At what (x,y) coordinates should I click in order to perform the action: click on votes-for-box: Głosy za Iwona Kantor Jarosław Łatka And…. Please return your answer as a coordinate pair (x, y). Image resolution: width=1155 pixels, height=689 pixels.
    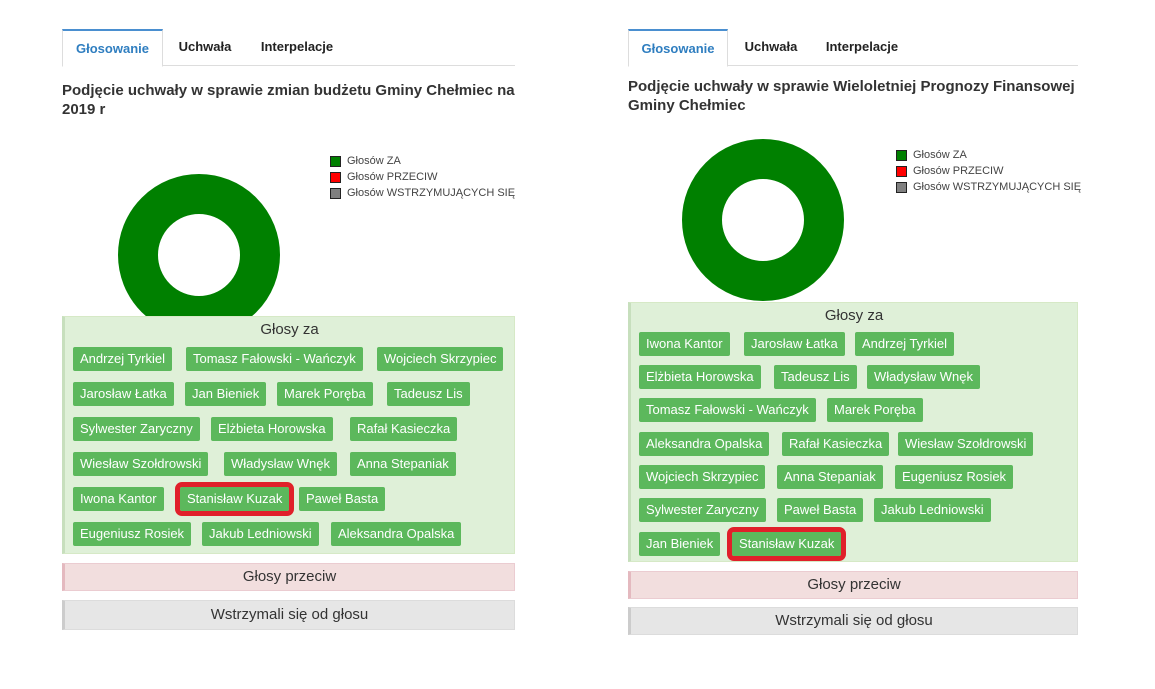
    Looking at the image, I should click on (853, 432).